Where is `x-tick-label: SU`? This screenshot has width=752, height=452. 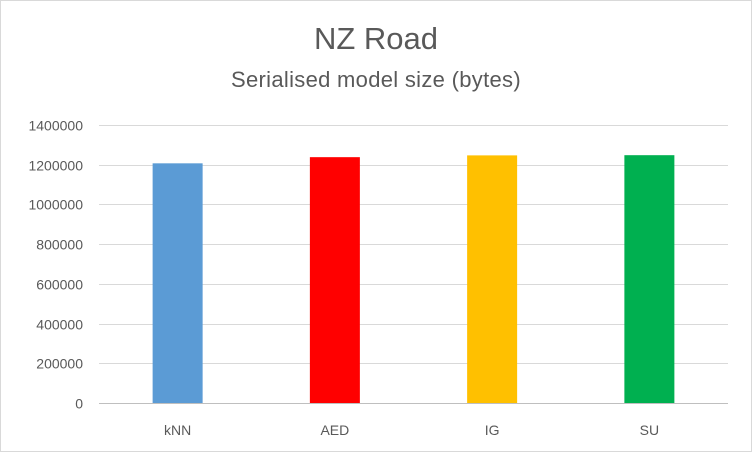 x-tick-label: SU is located at coordinates (649, 430).